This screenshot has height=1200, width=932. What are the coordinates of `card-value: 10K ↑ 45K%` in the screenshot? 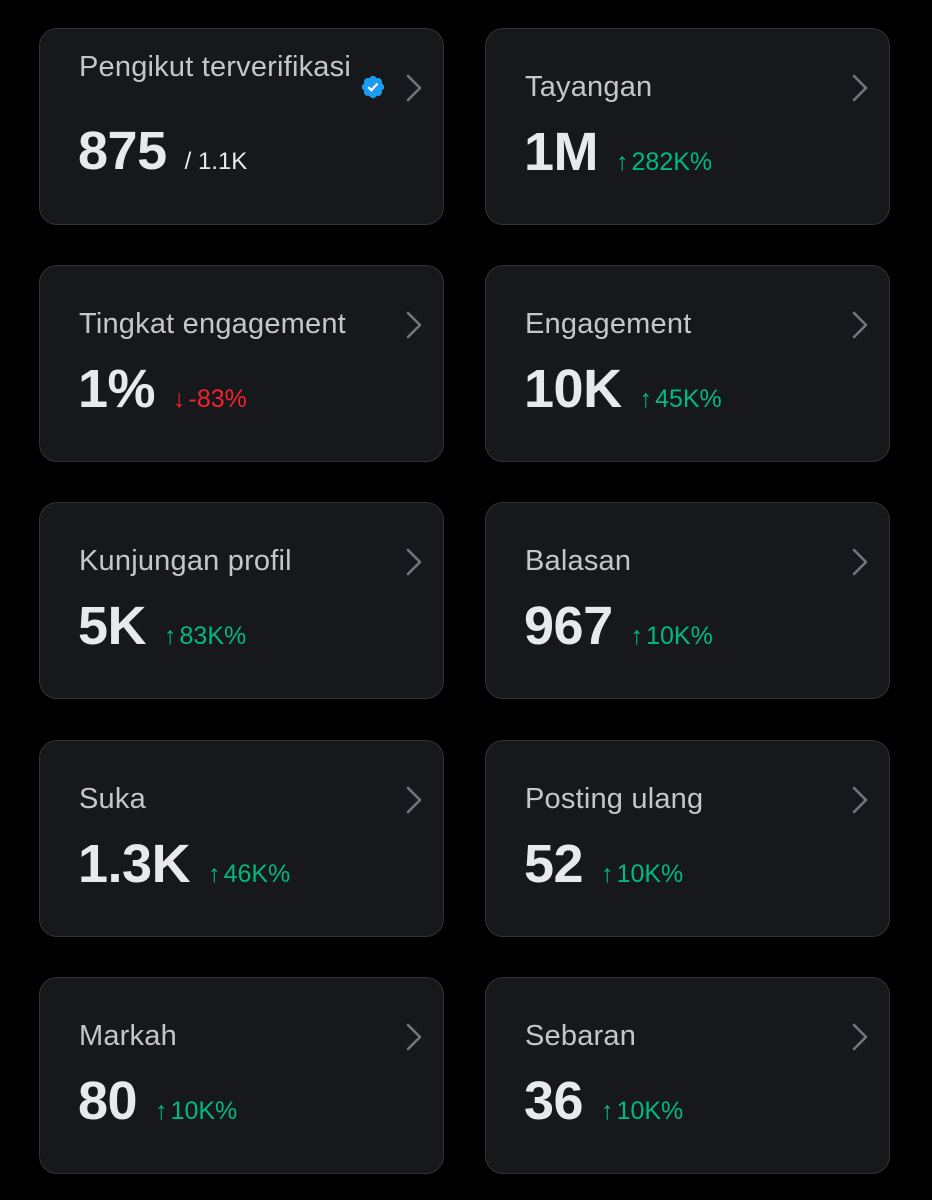 It's located at (623, 394).